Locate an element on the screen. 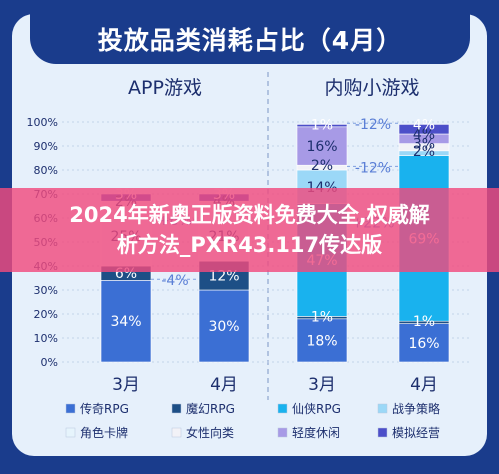  segment-label: 18% is located at coordinates (321, 341).